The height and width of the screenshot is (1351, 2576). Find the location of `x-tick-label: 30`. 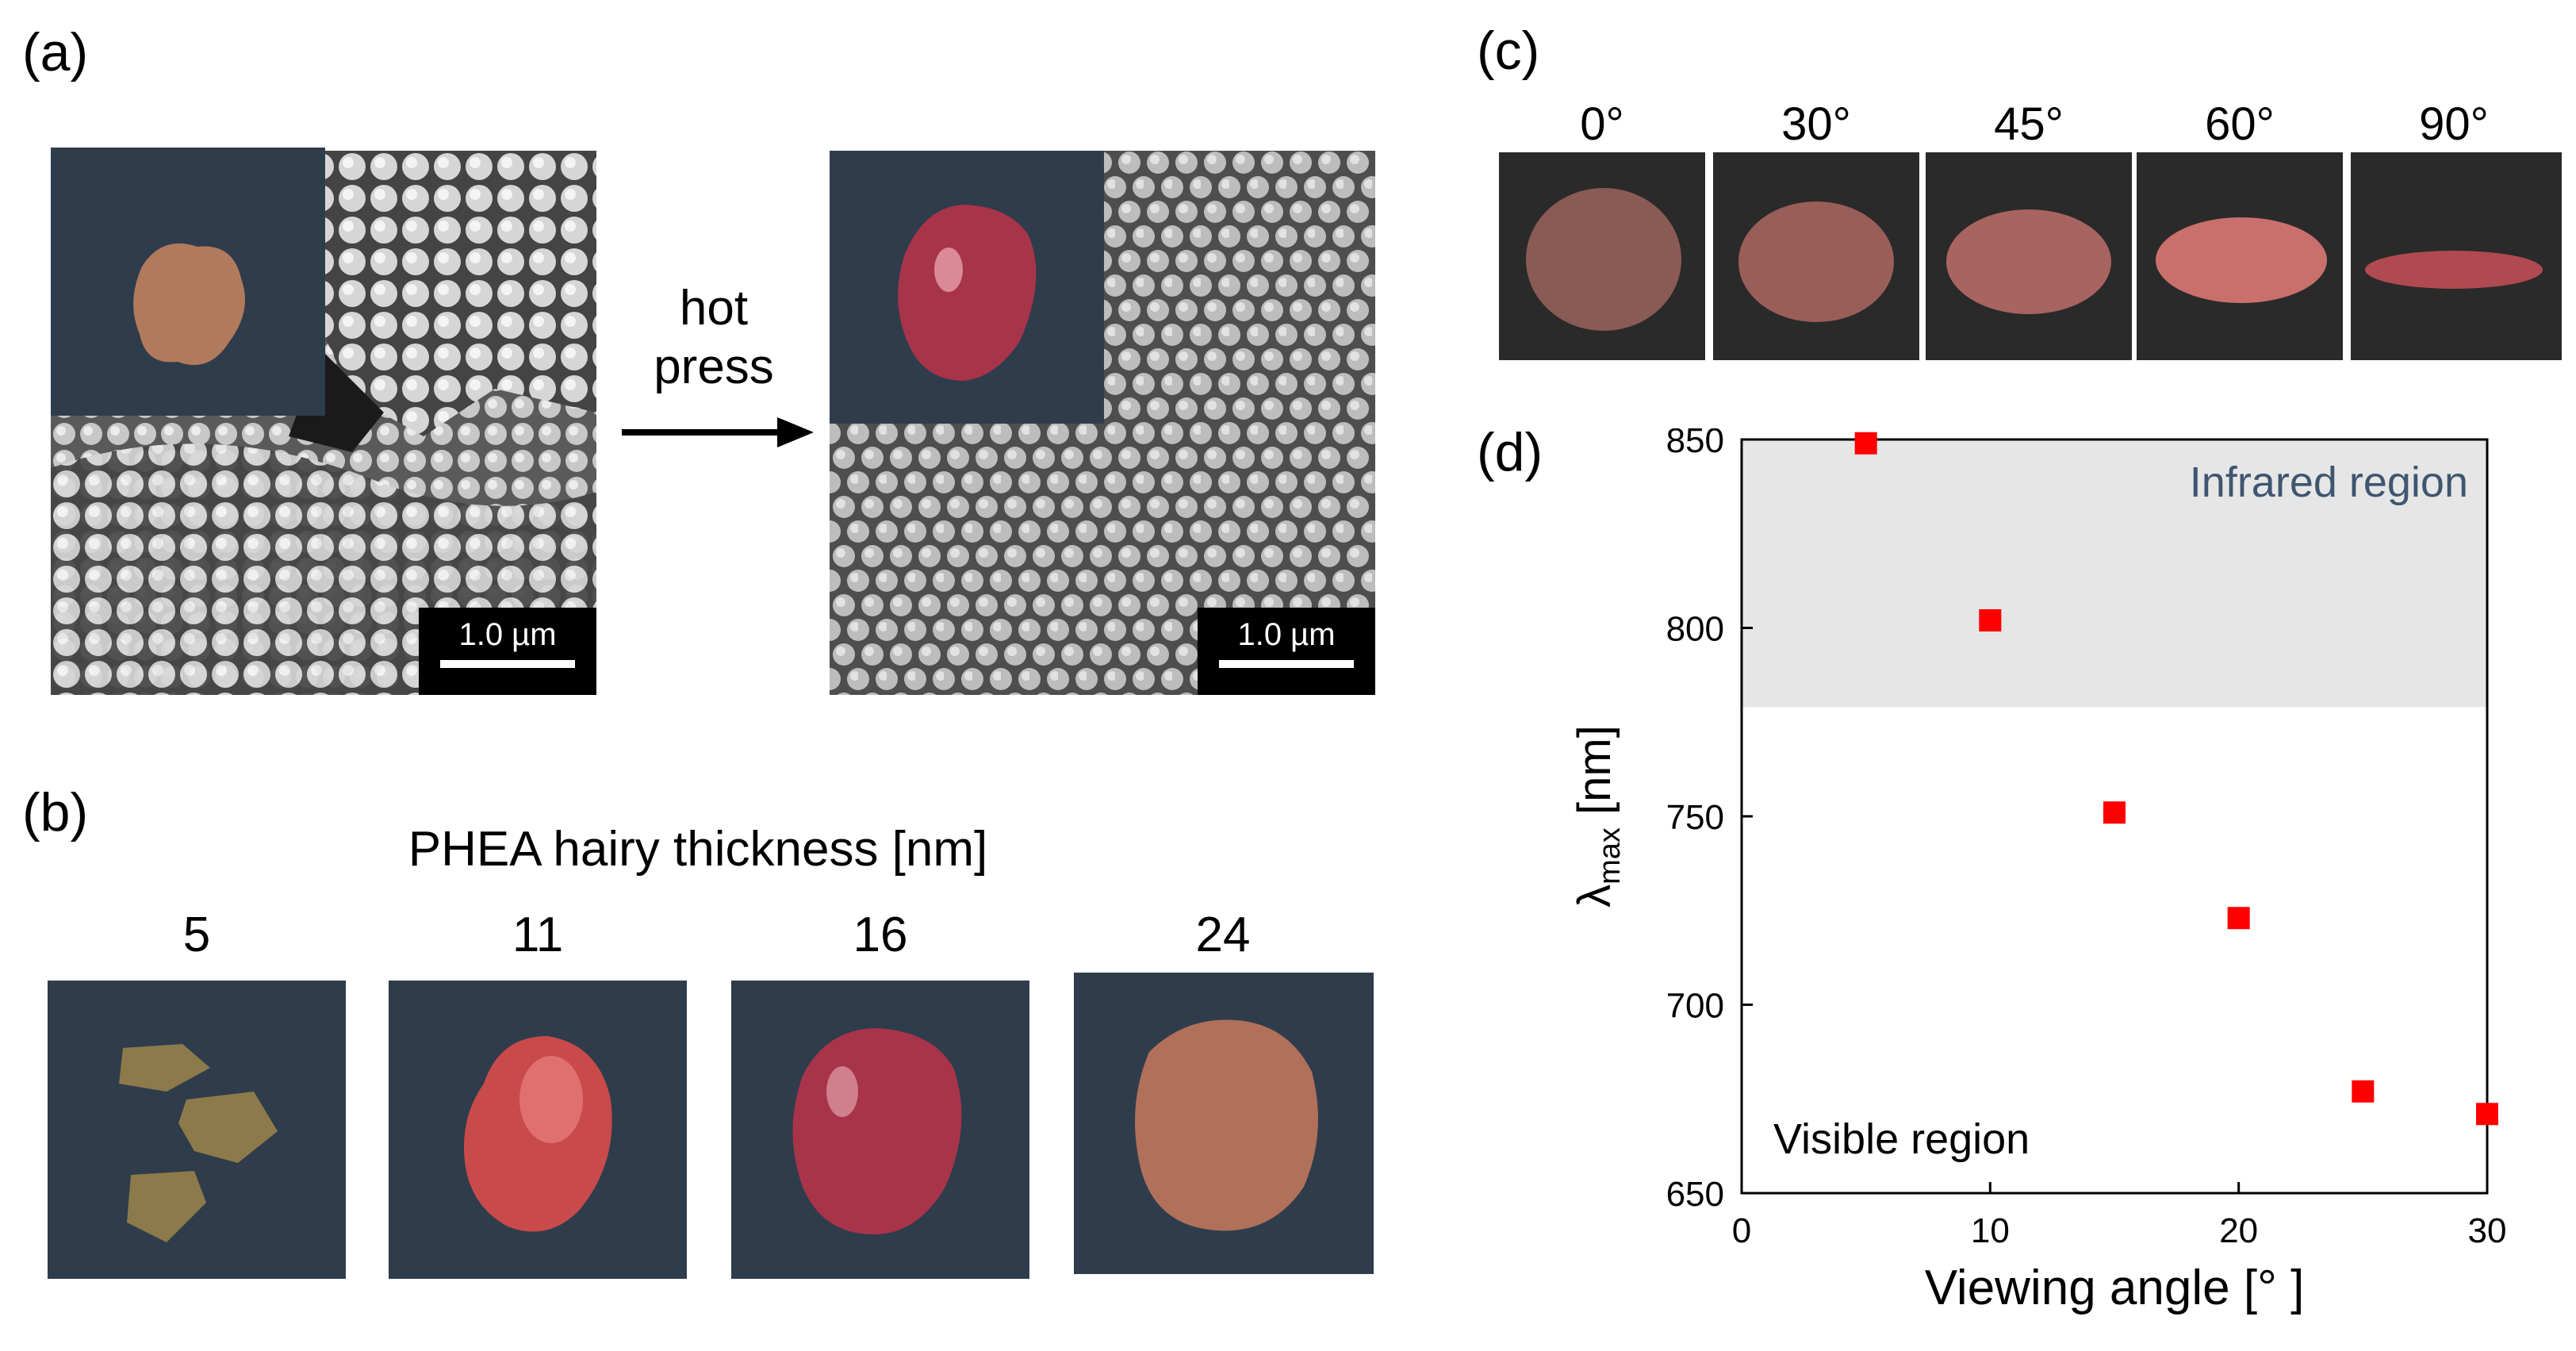

x-tick-label: 30 is located at coordinates (2487, 1230).